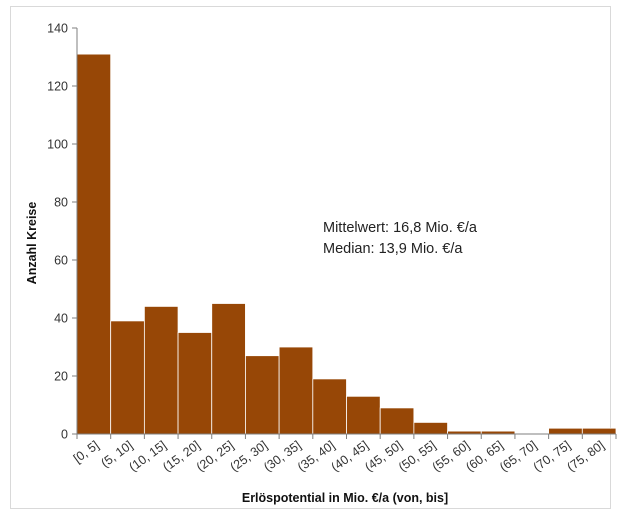  I want to click on y-tick-label-5: 100, so click(57, 145).